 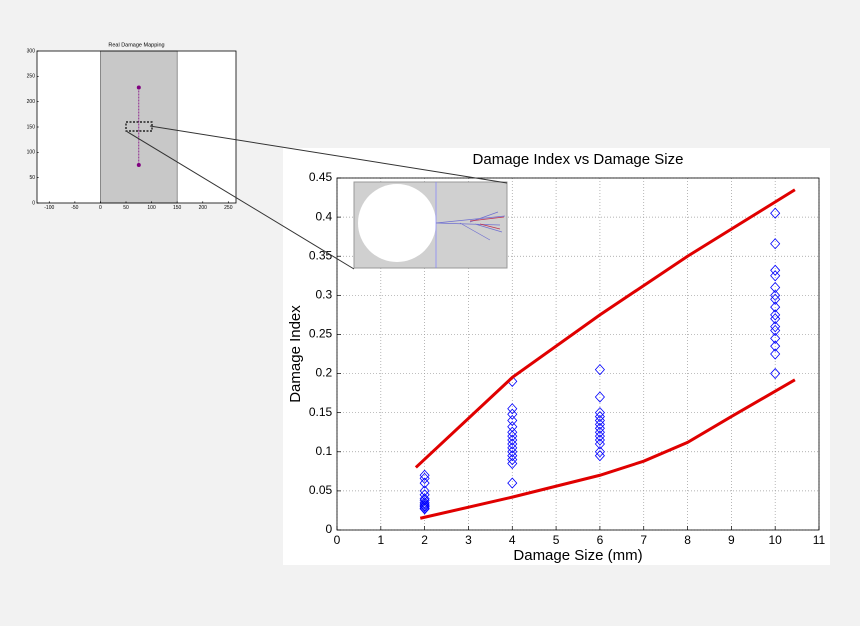 What do you see at coordinates (577, 555) in the screenshot?
I see `x-axis-label: Damage Size (mm)` at bounding box center [577, 555].